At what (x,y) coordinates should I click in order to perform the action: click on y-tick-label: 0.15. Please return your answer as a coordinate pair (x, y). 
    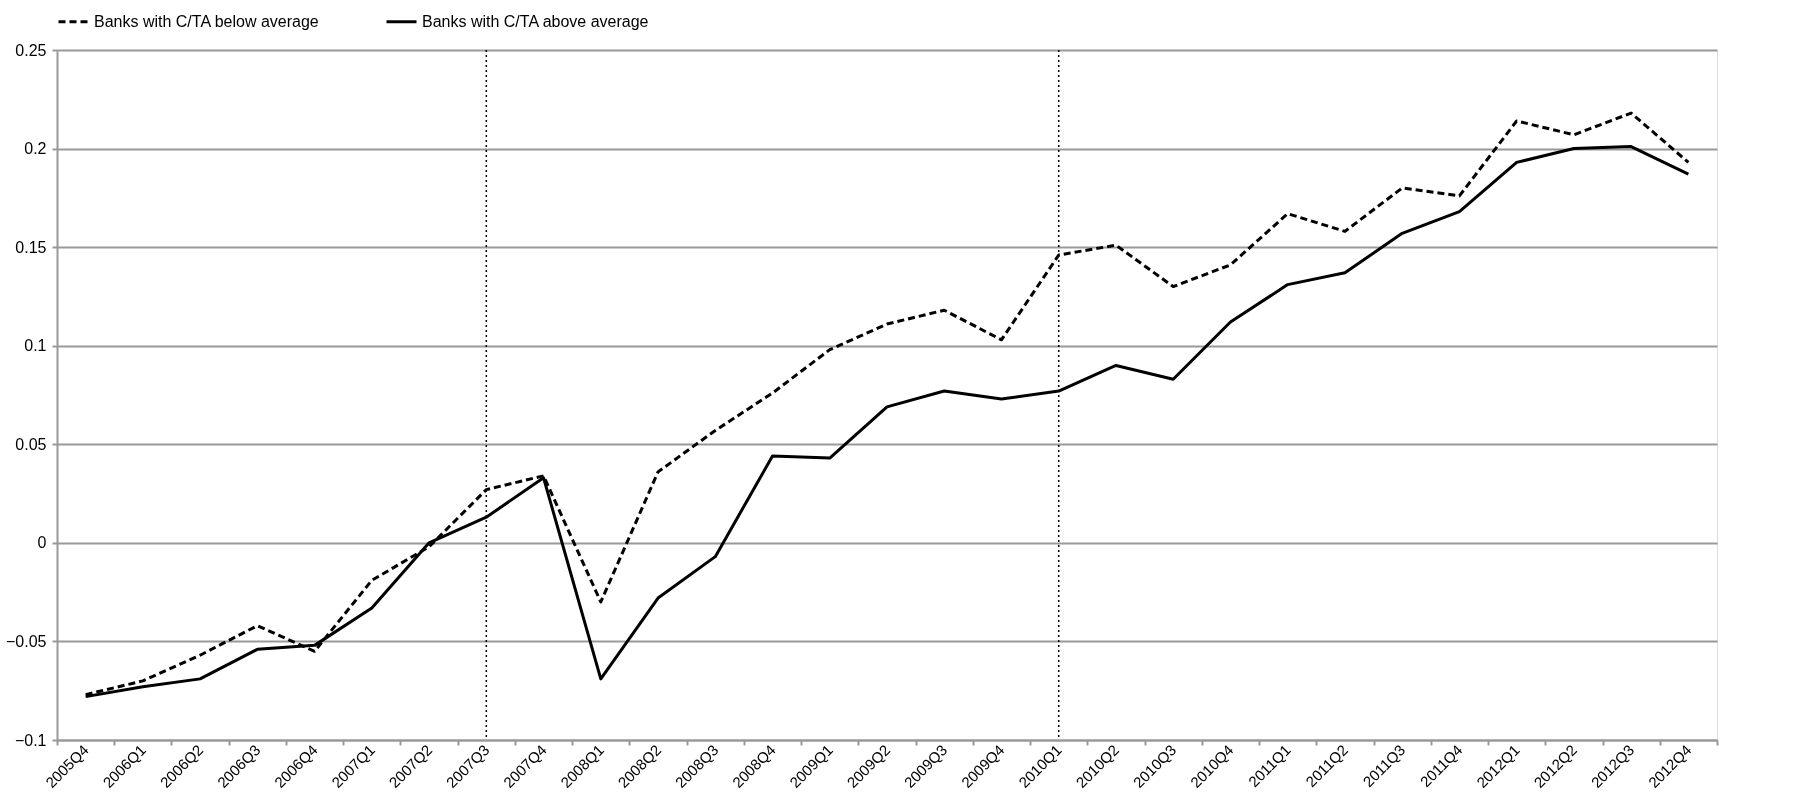
    Looking at the image, I should click on (31, 247).